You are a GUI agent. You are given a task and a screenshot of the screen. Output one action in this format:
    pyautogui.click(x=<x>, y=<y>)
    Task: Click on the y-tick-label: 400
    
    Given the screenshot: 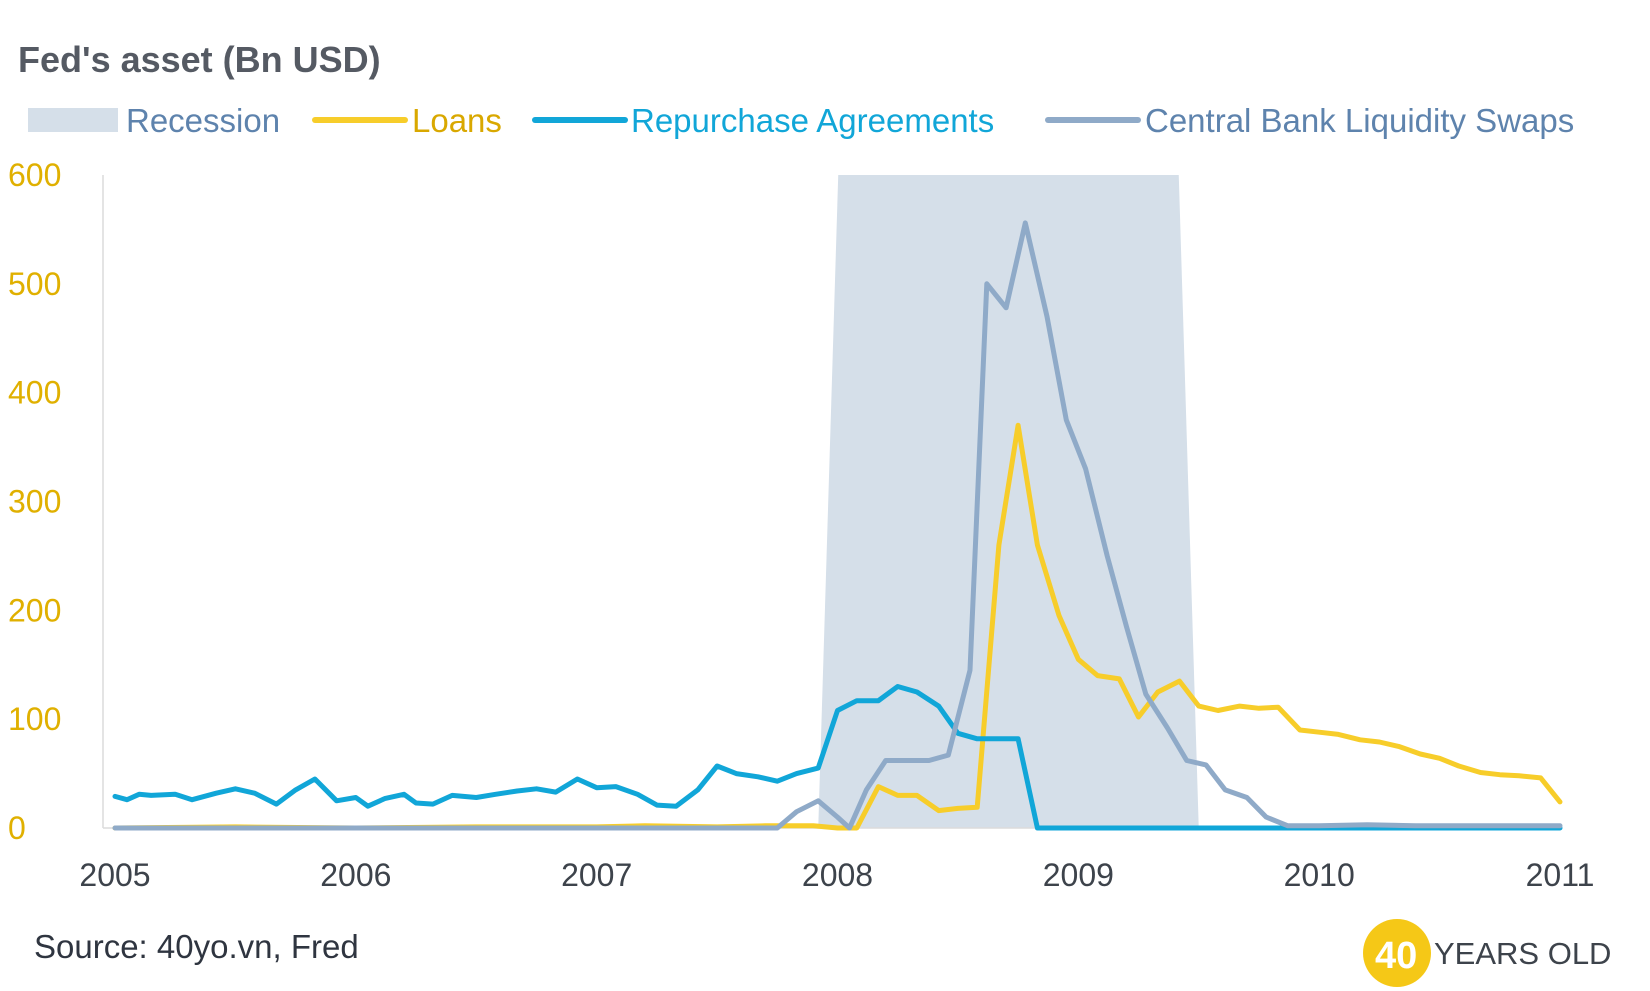 What is the action you would take?
    pyautogui.click(x=34, y=393)
    